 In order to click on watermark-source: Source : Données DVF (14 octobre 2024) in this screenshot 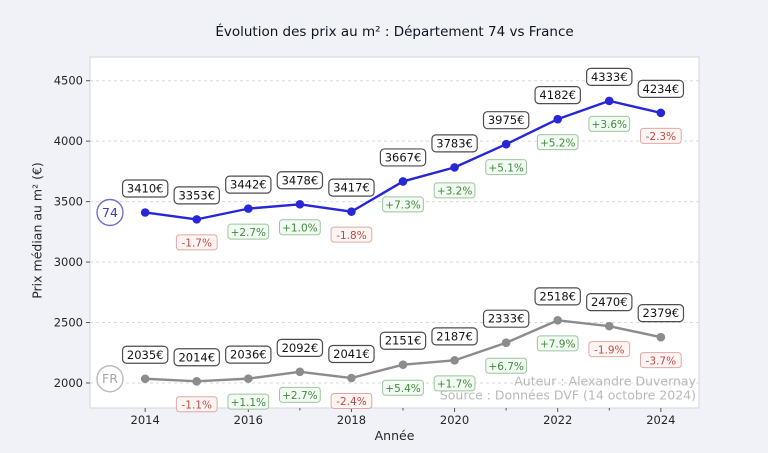, I will do `click(568, 394)`.